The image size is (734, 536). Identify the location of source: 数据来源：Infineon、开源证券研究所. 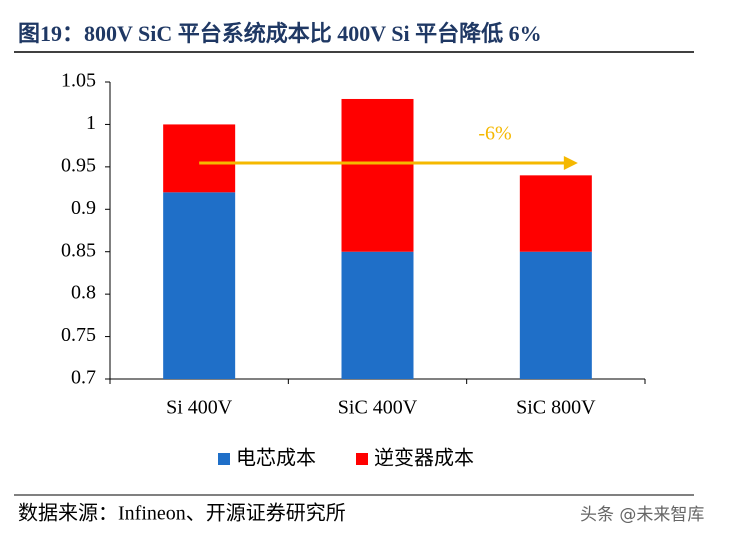
(182, 513).